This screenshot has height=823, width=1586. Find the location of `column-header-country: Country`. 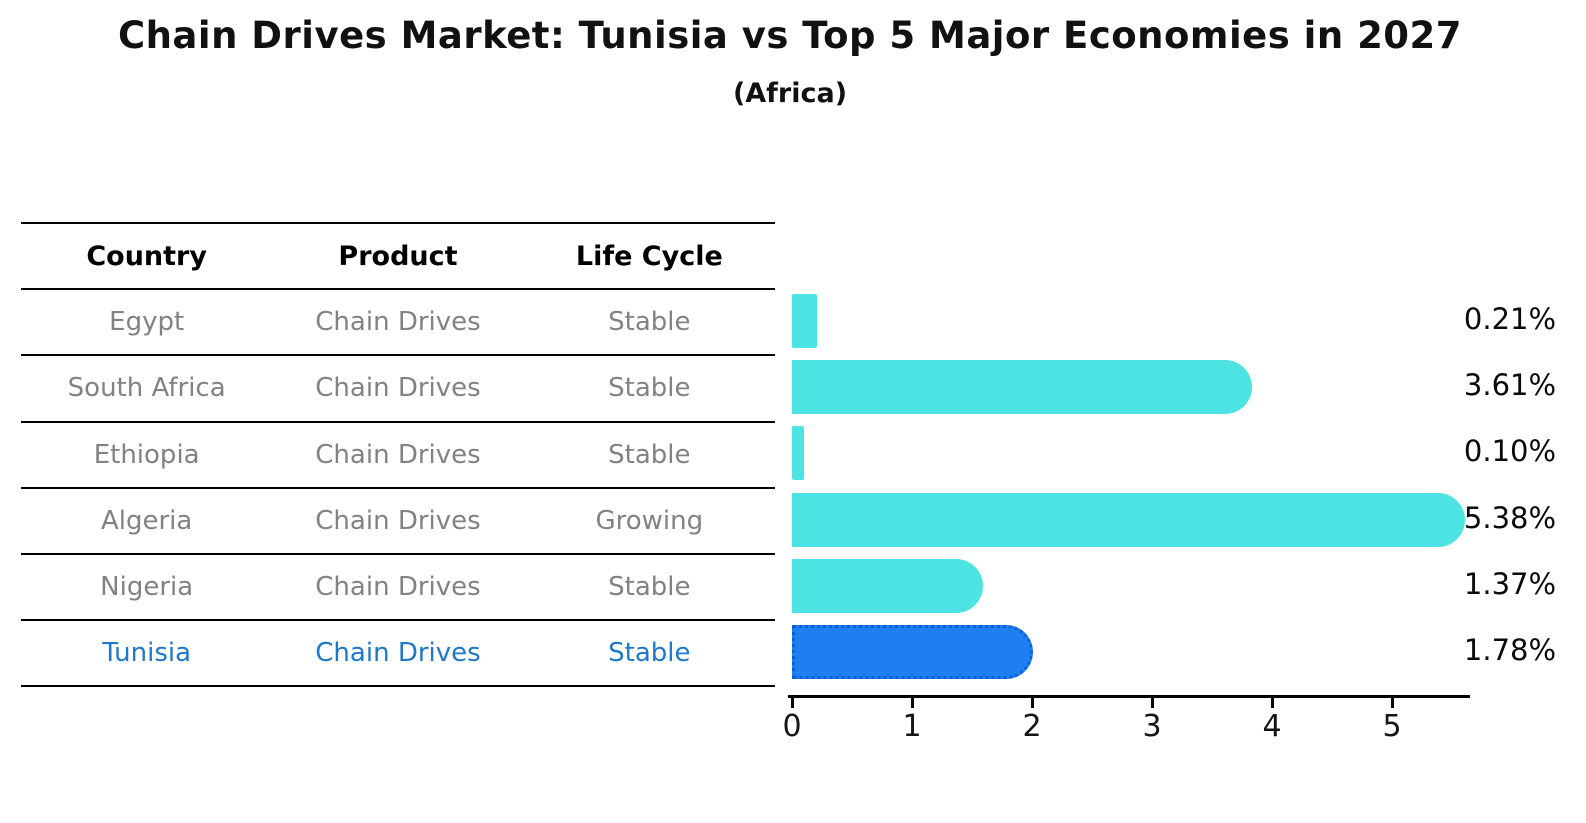

column-header-country: Country is located at coordinates (146, 256).